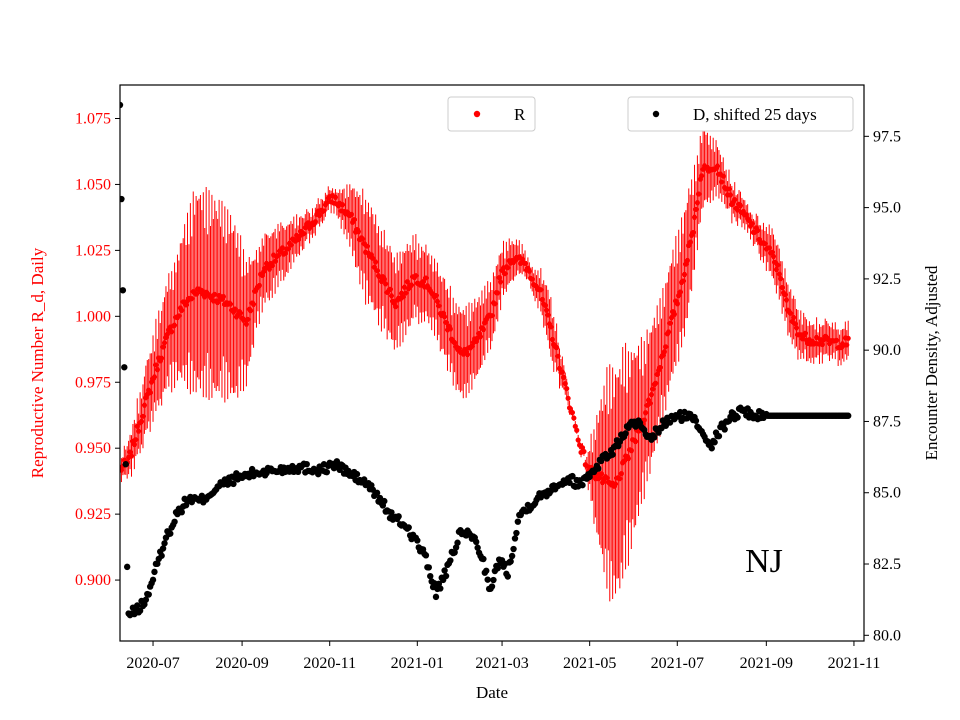  I want to click on legend-d-label: D, shifted 25 days, so click(755, 114).